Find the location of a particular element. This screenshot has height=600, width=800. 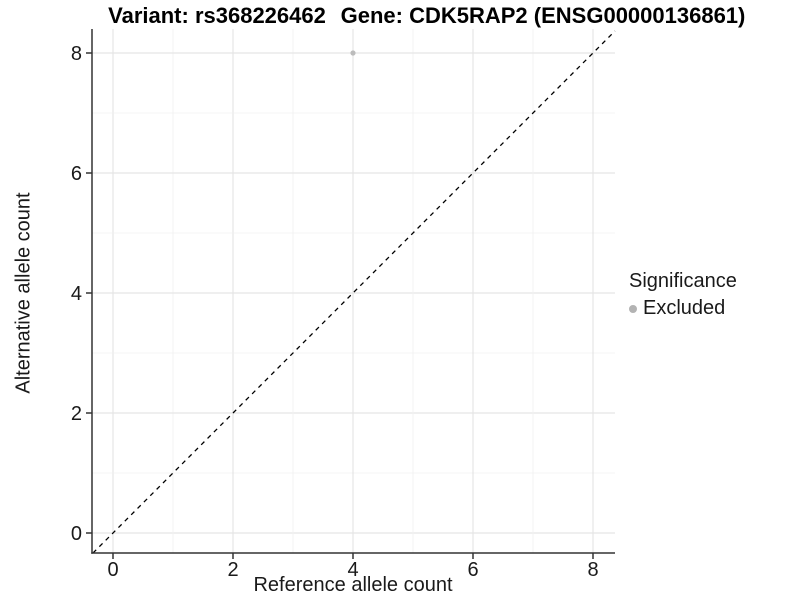

legend-item-excluded: Excluded is located at coordinates (683, 308).